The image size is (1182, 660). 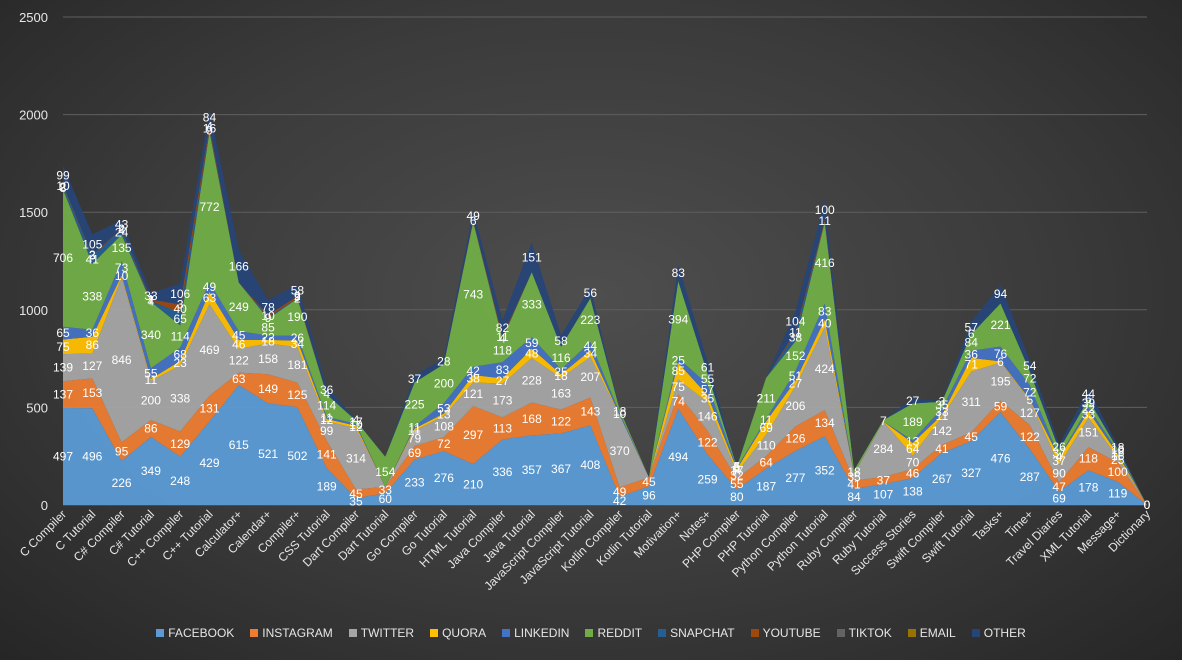 I want to click on data-label: 35, so click(x=942, y=405).